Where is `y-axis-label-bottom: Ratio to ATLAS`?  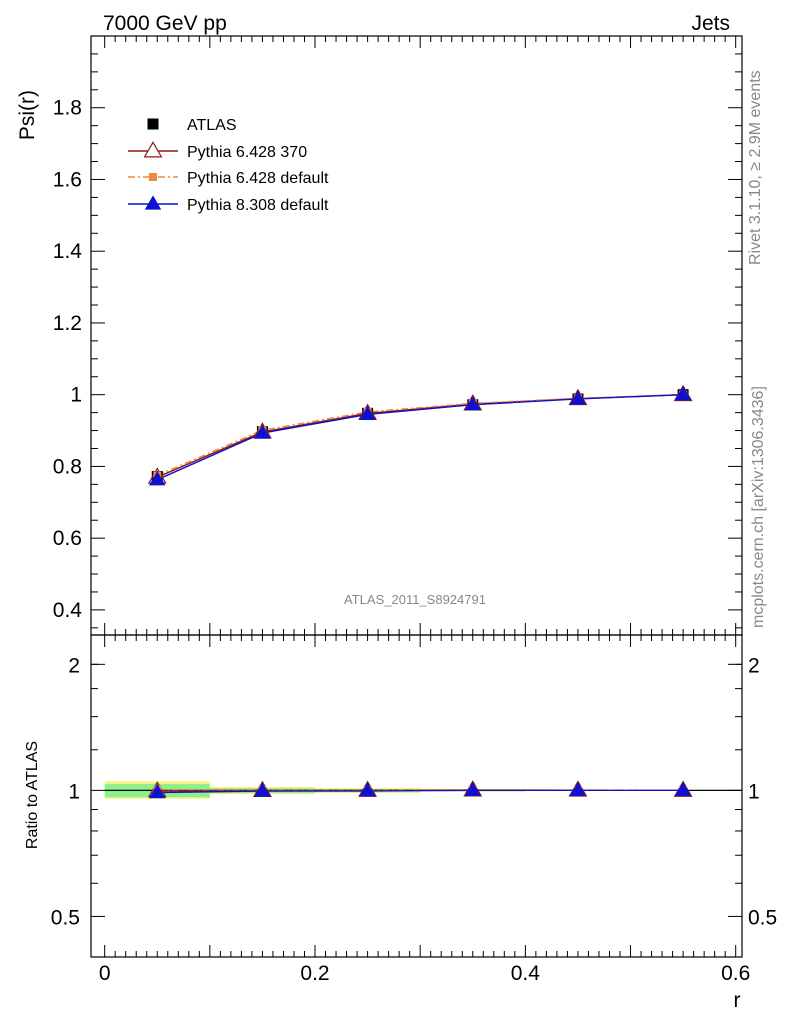
y-axis-label-bottom: Ratio to ATLAS is located at coordinates (32, 795).